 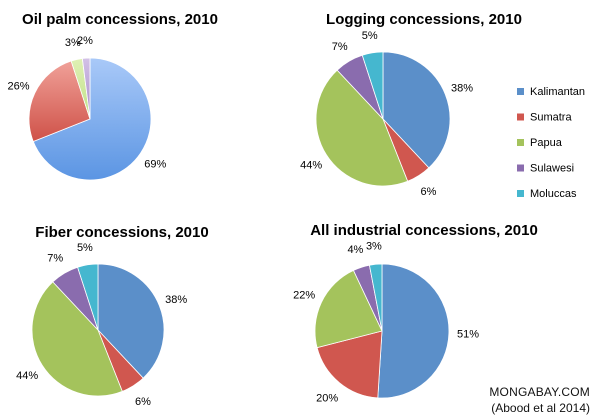 I want to click on chart-title-logging: Logging concessions, 2010, so click(x=424, y=19).